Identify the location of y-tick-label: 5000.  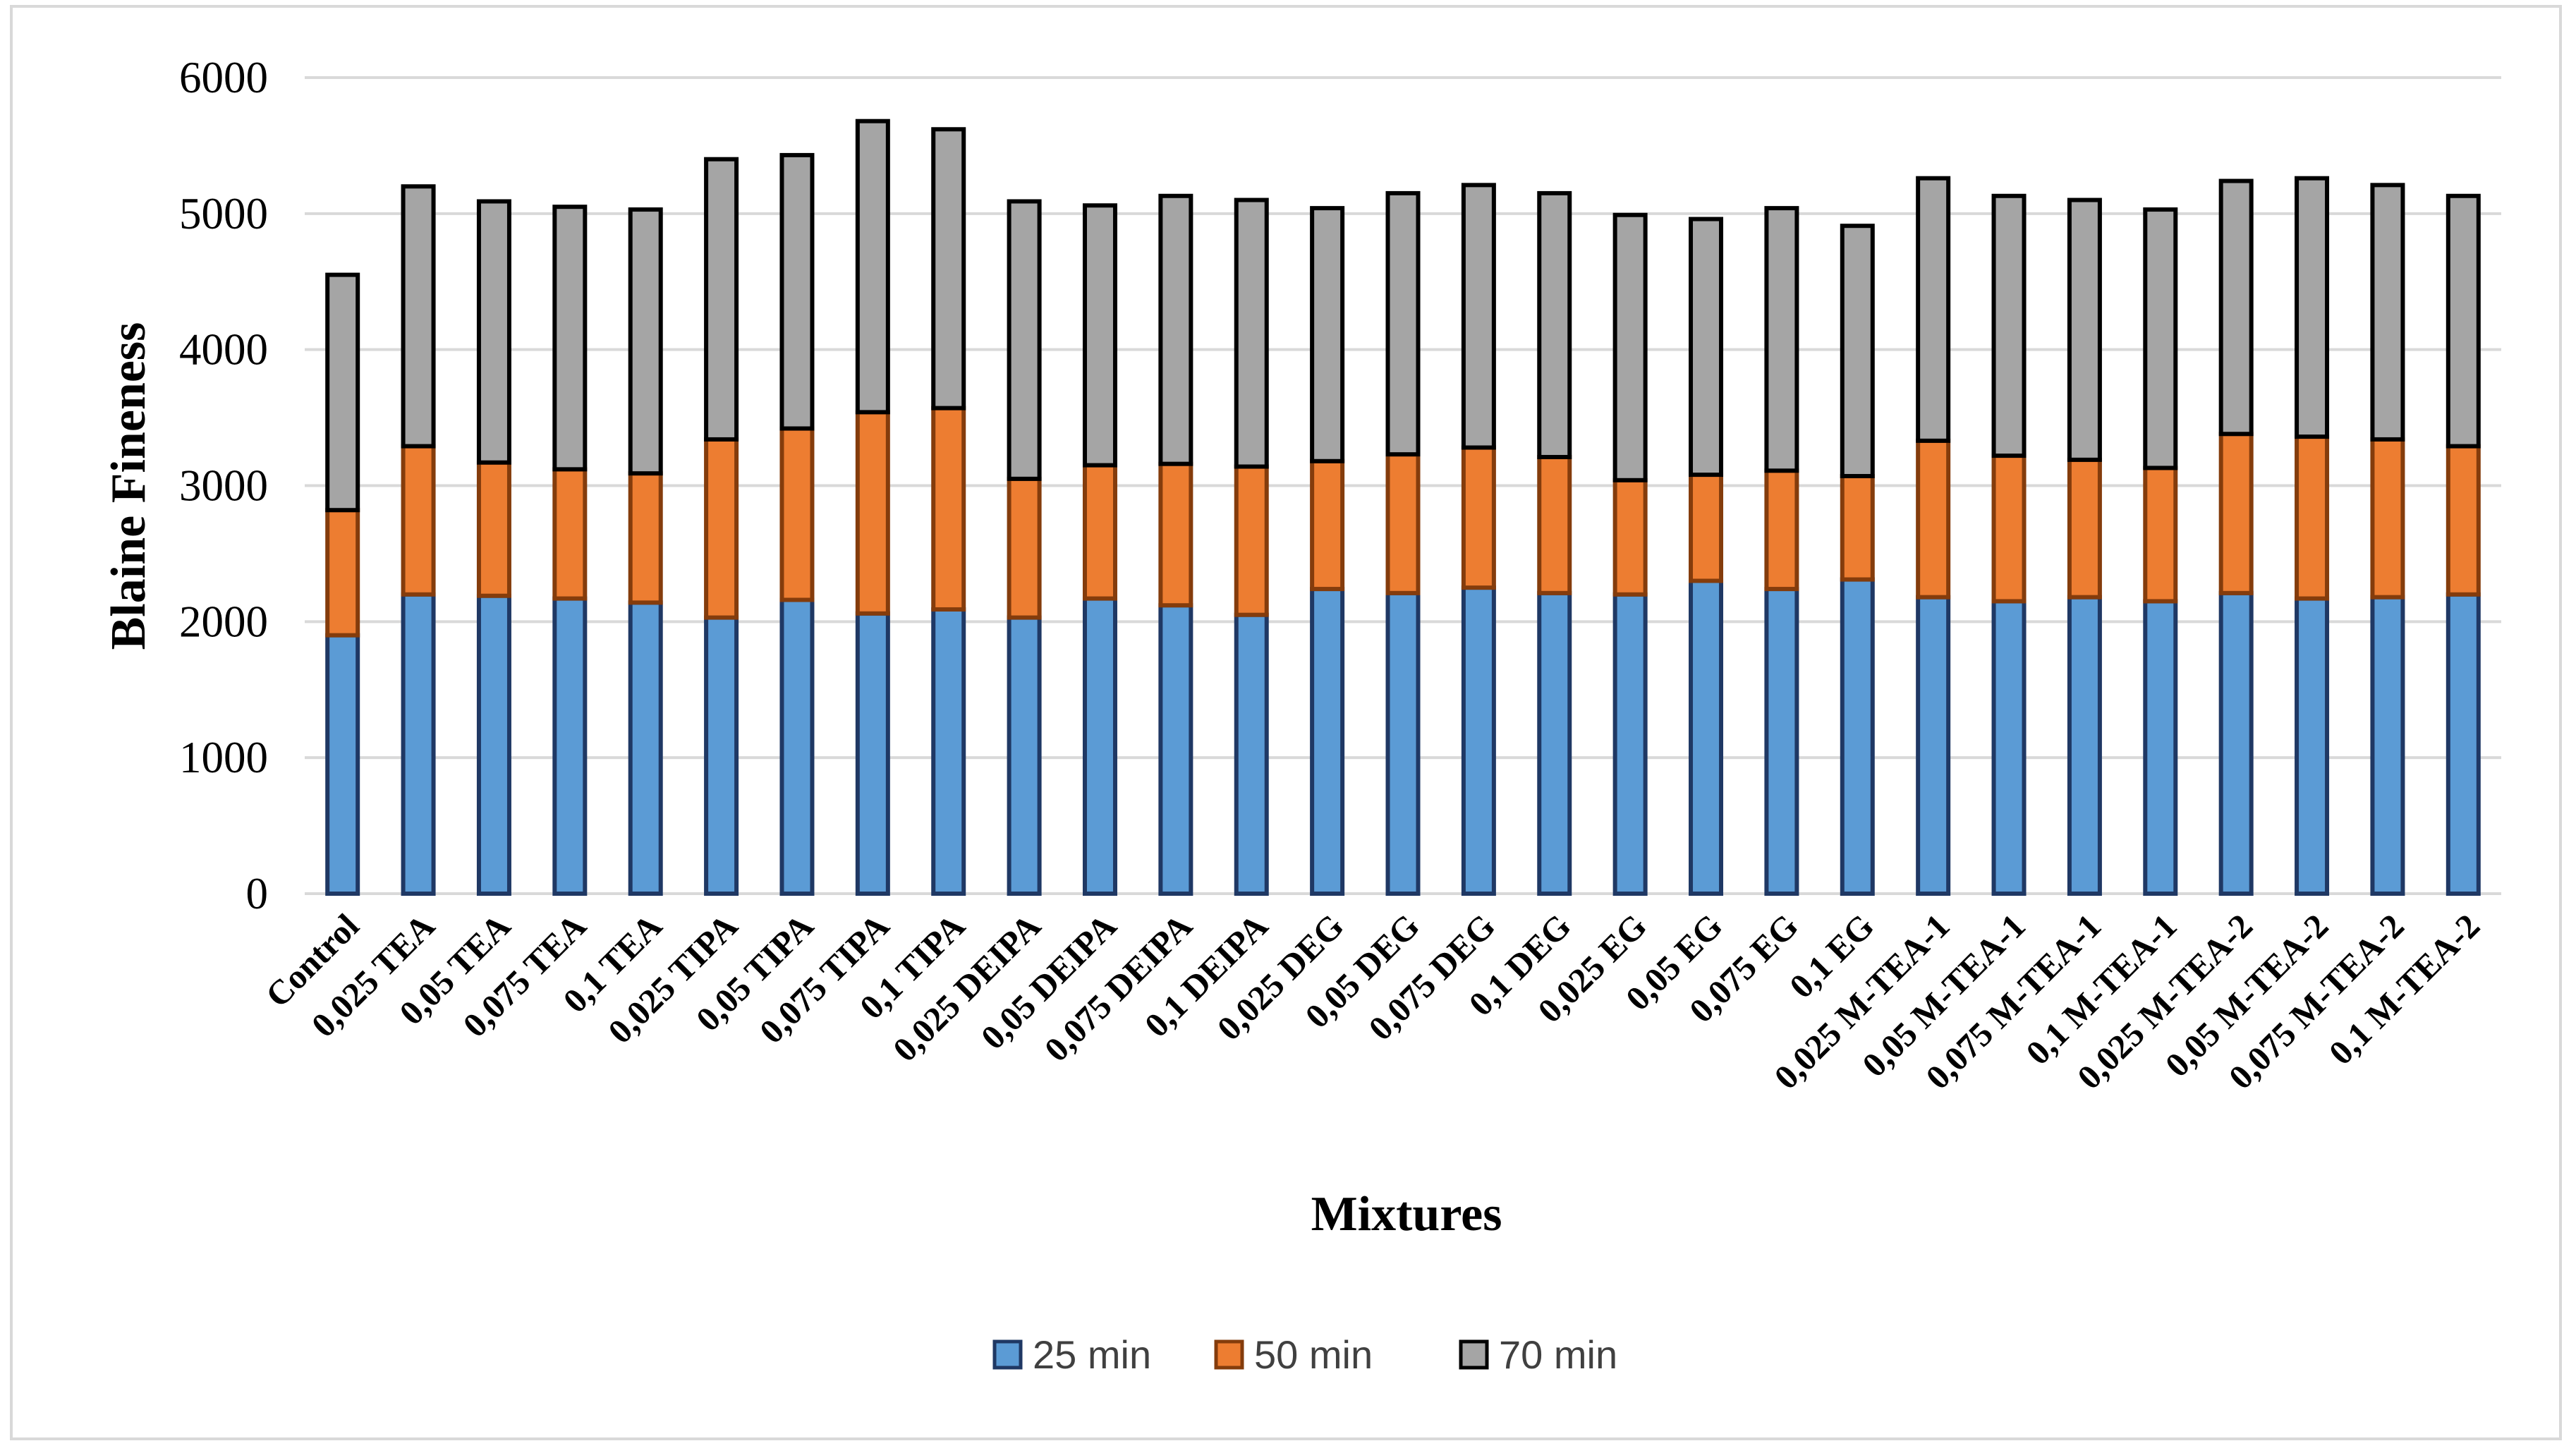
(223, 213).